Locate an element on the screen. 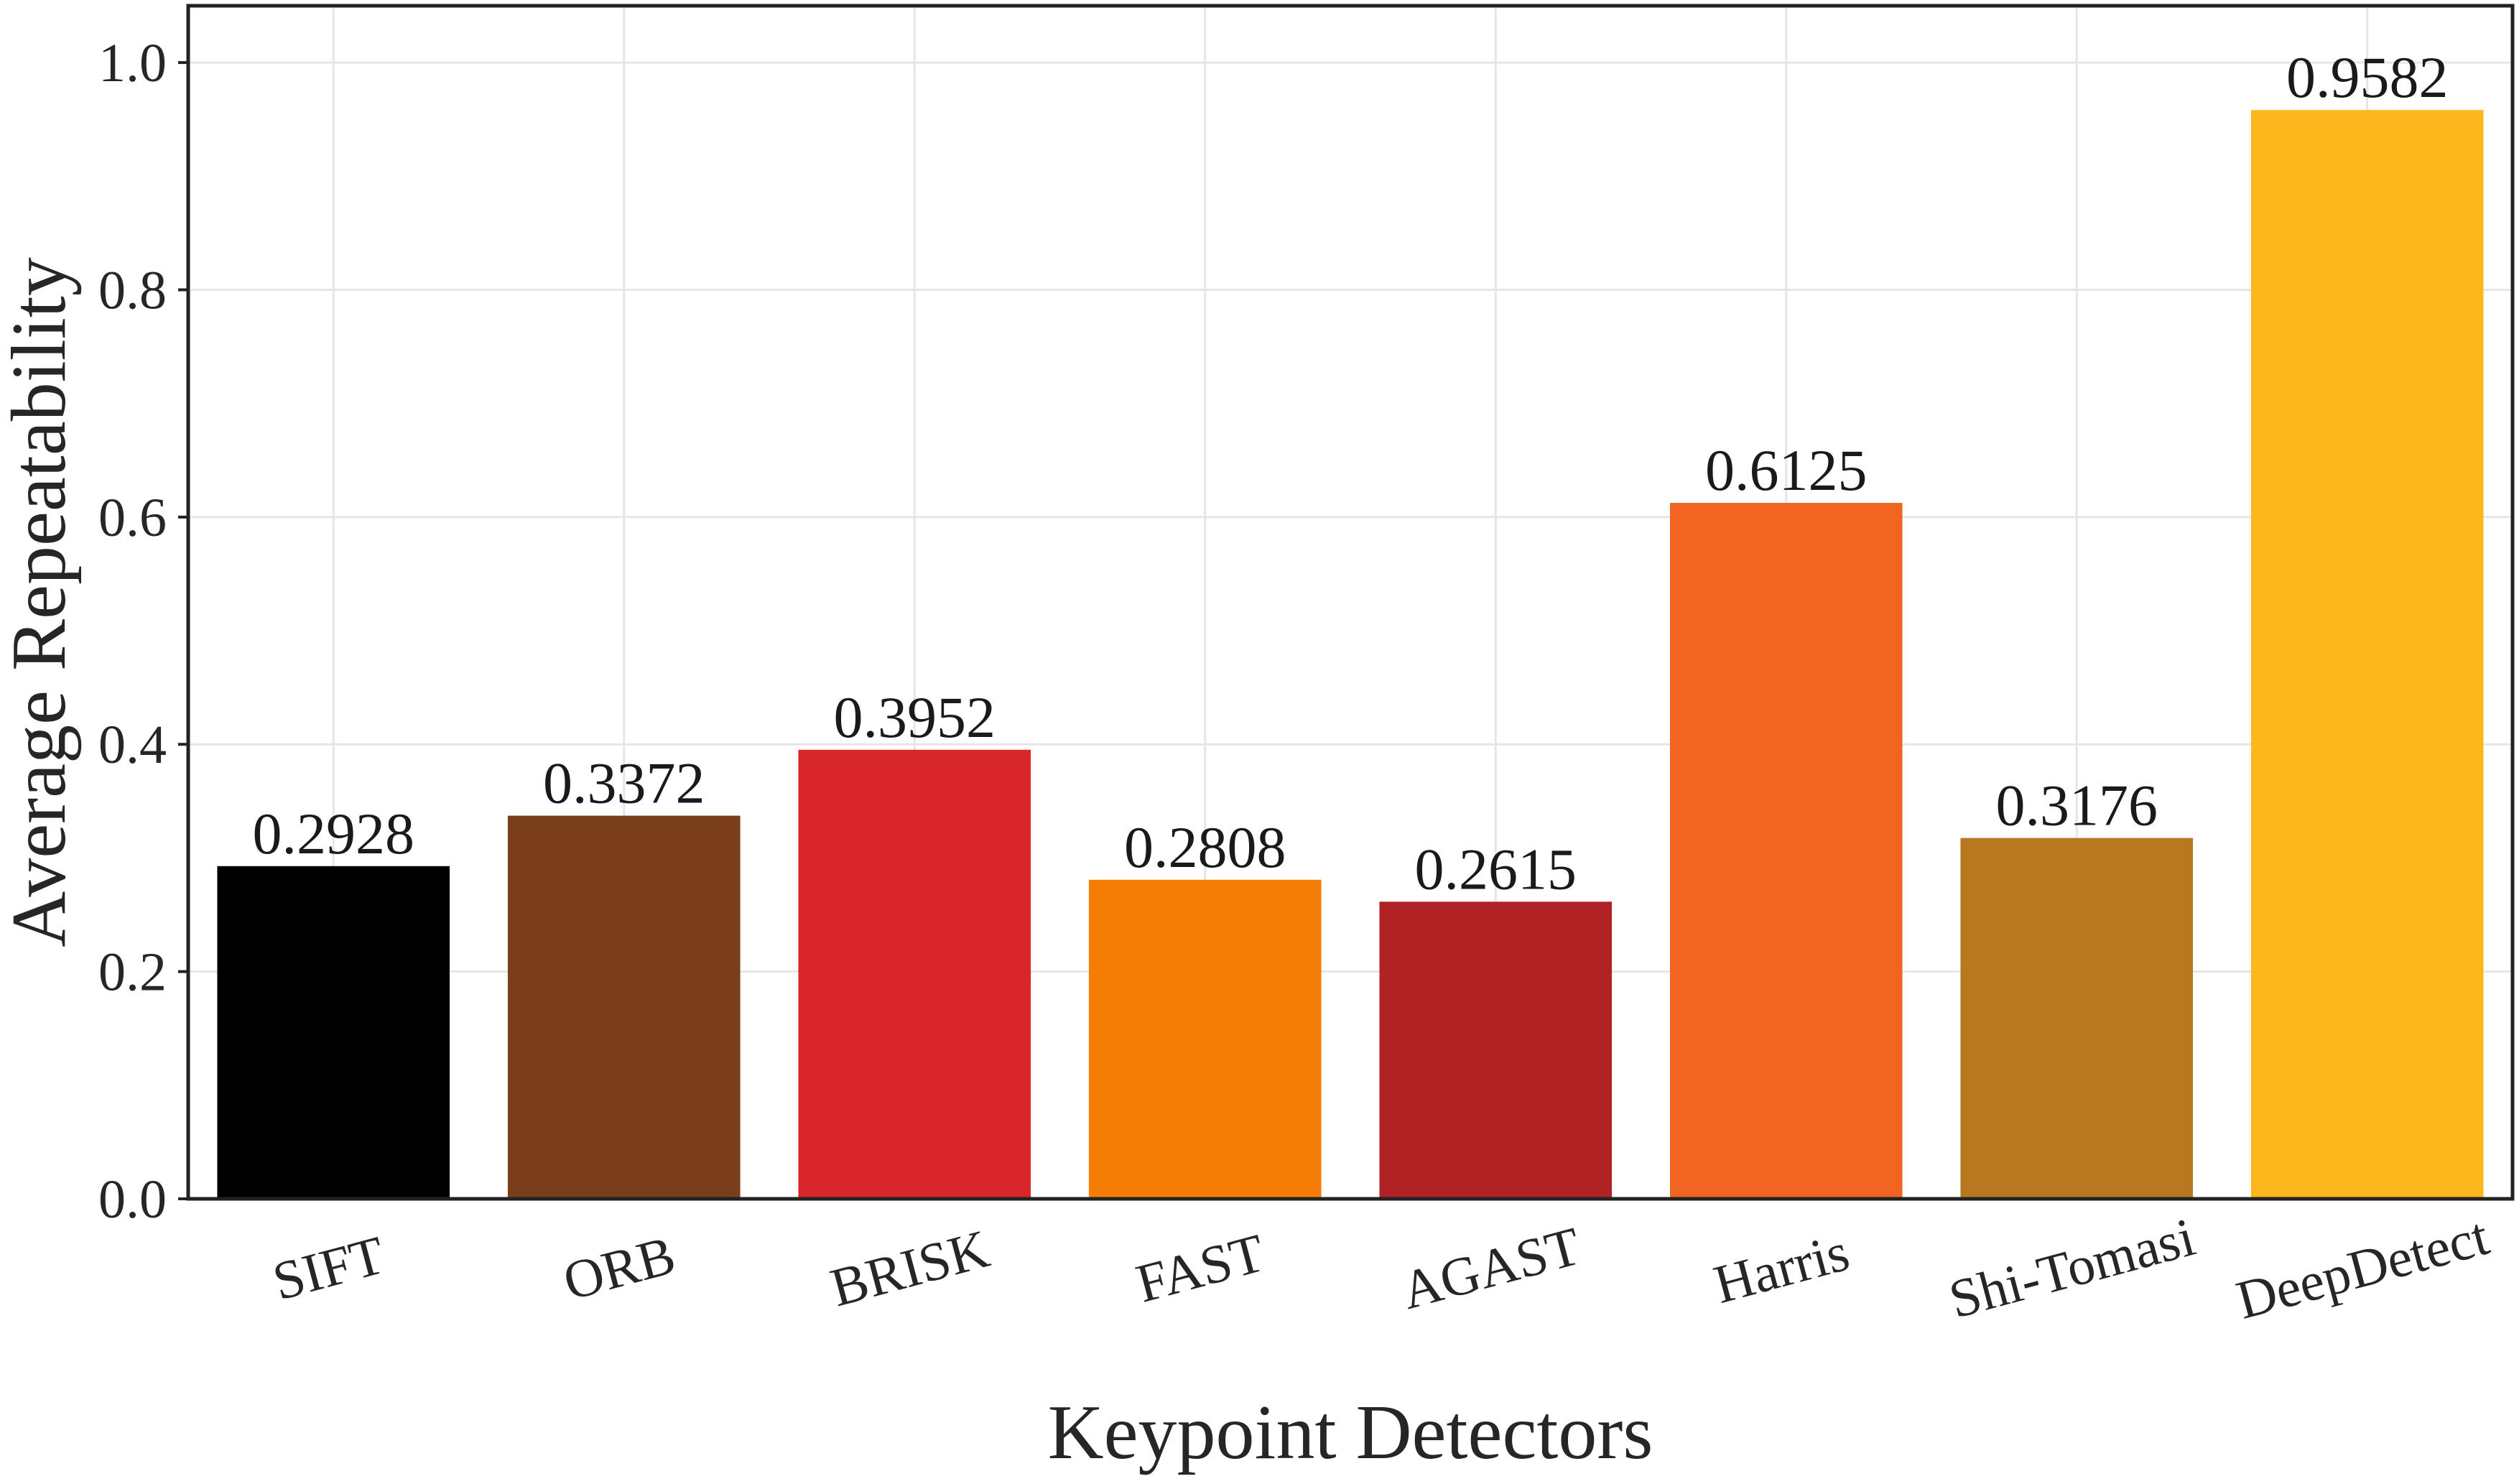 The height and width of the screenshot is (1484, 2519). x-tick-label-shi-tomasi: Shi-Tomasi is located at coordinates (2072, 1268).